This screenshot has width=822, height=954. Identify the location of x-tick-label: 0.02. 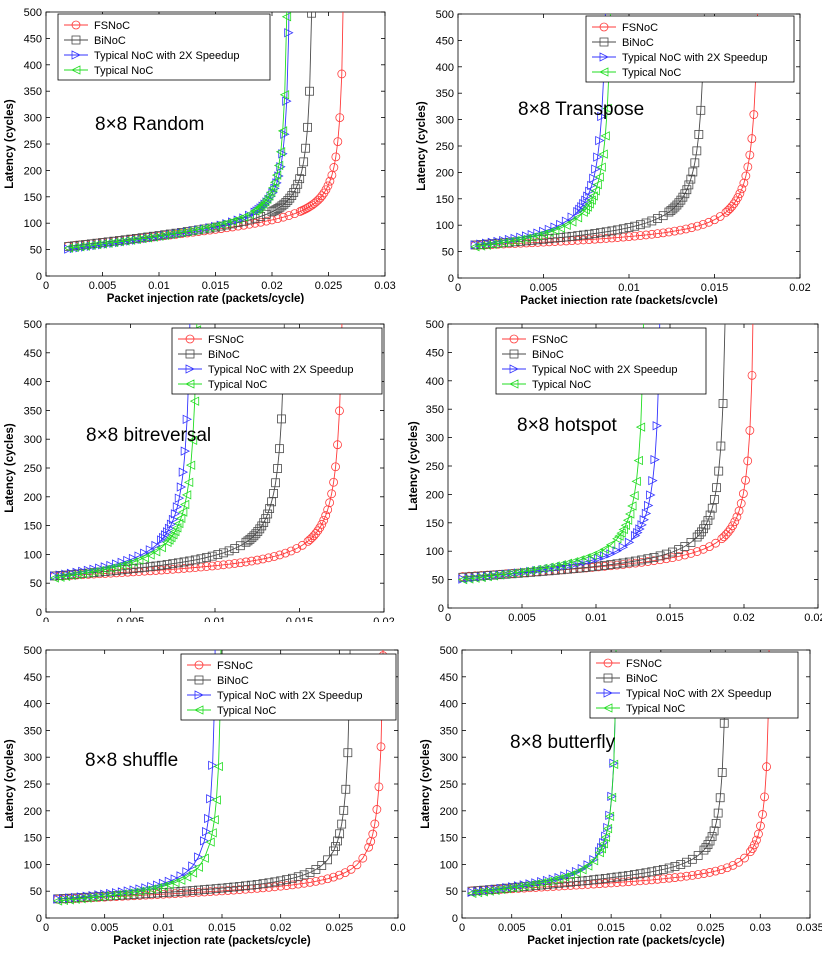
(280, 928).